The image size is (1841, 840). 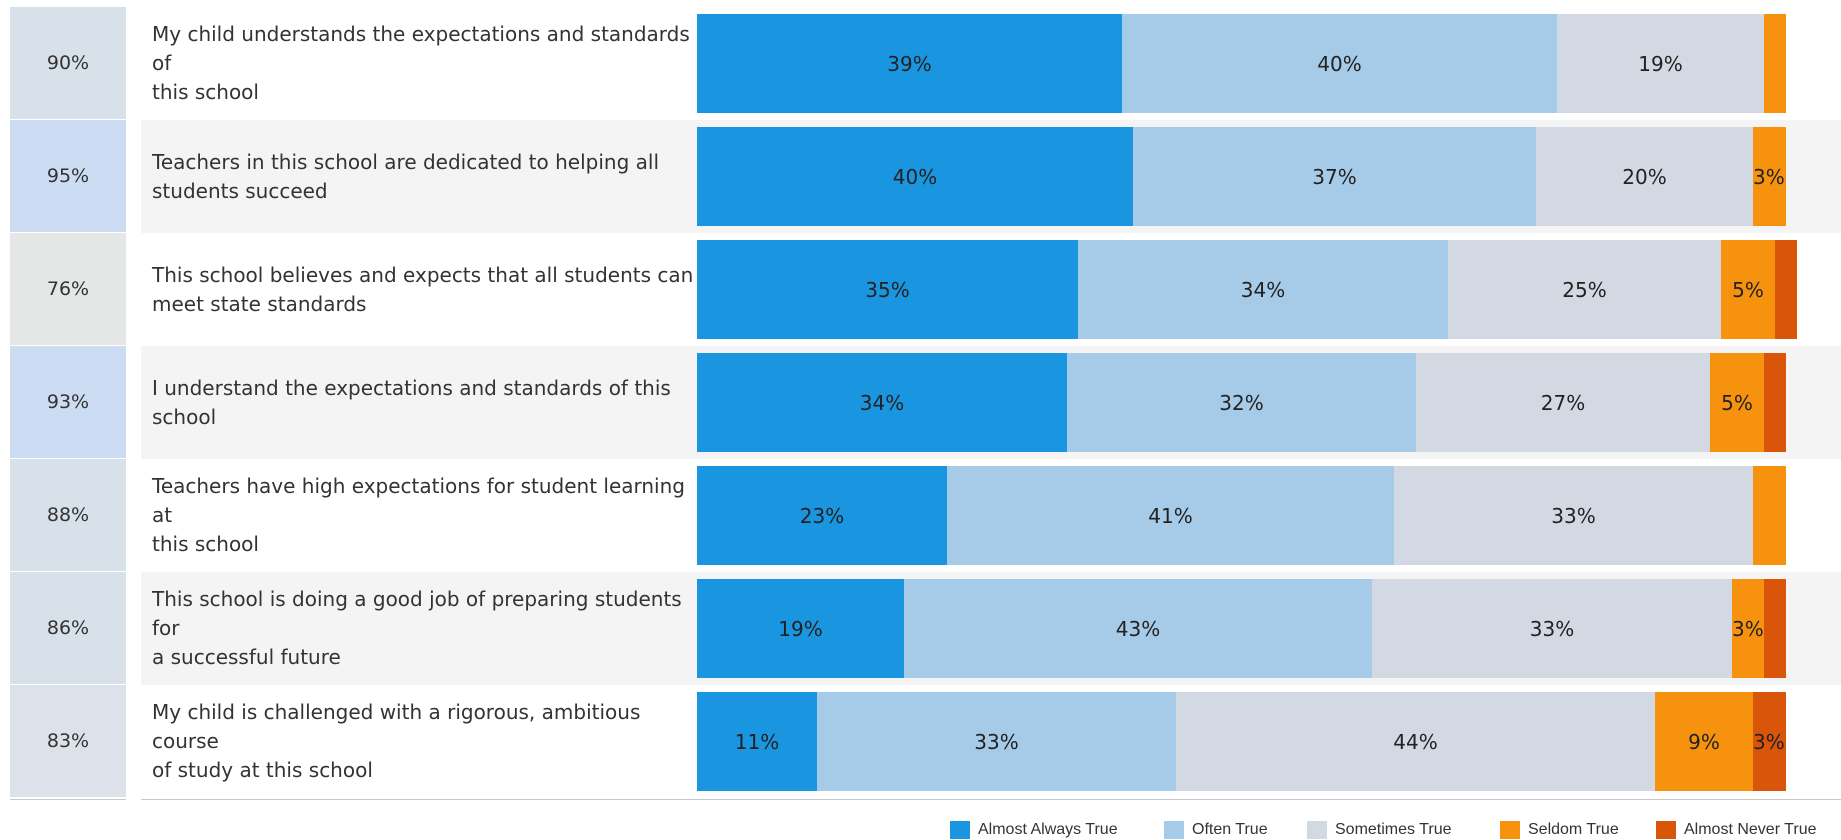 What do you see at coordinates (68, 741) in the screenshot?
I see `favorable-percent-cell: 83%` at bounding box center [68, 741].